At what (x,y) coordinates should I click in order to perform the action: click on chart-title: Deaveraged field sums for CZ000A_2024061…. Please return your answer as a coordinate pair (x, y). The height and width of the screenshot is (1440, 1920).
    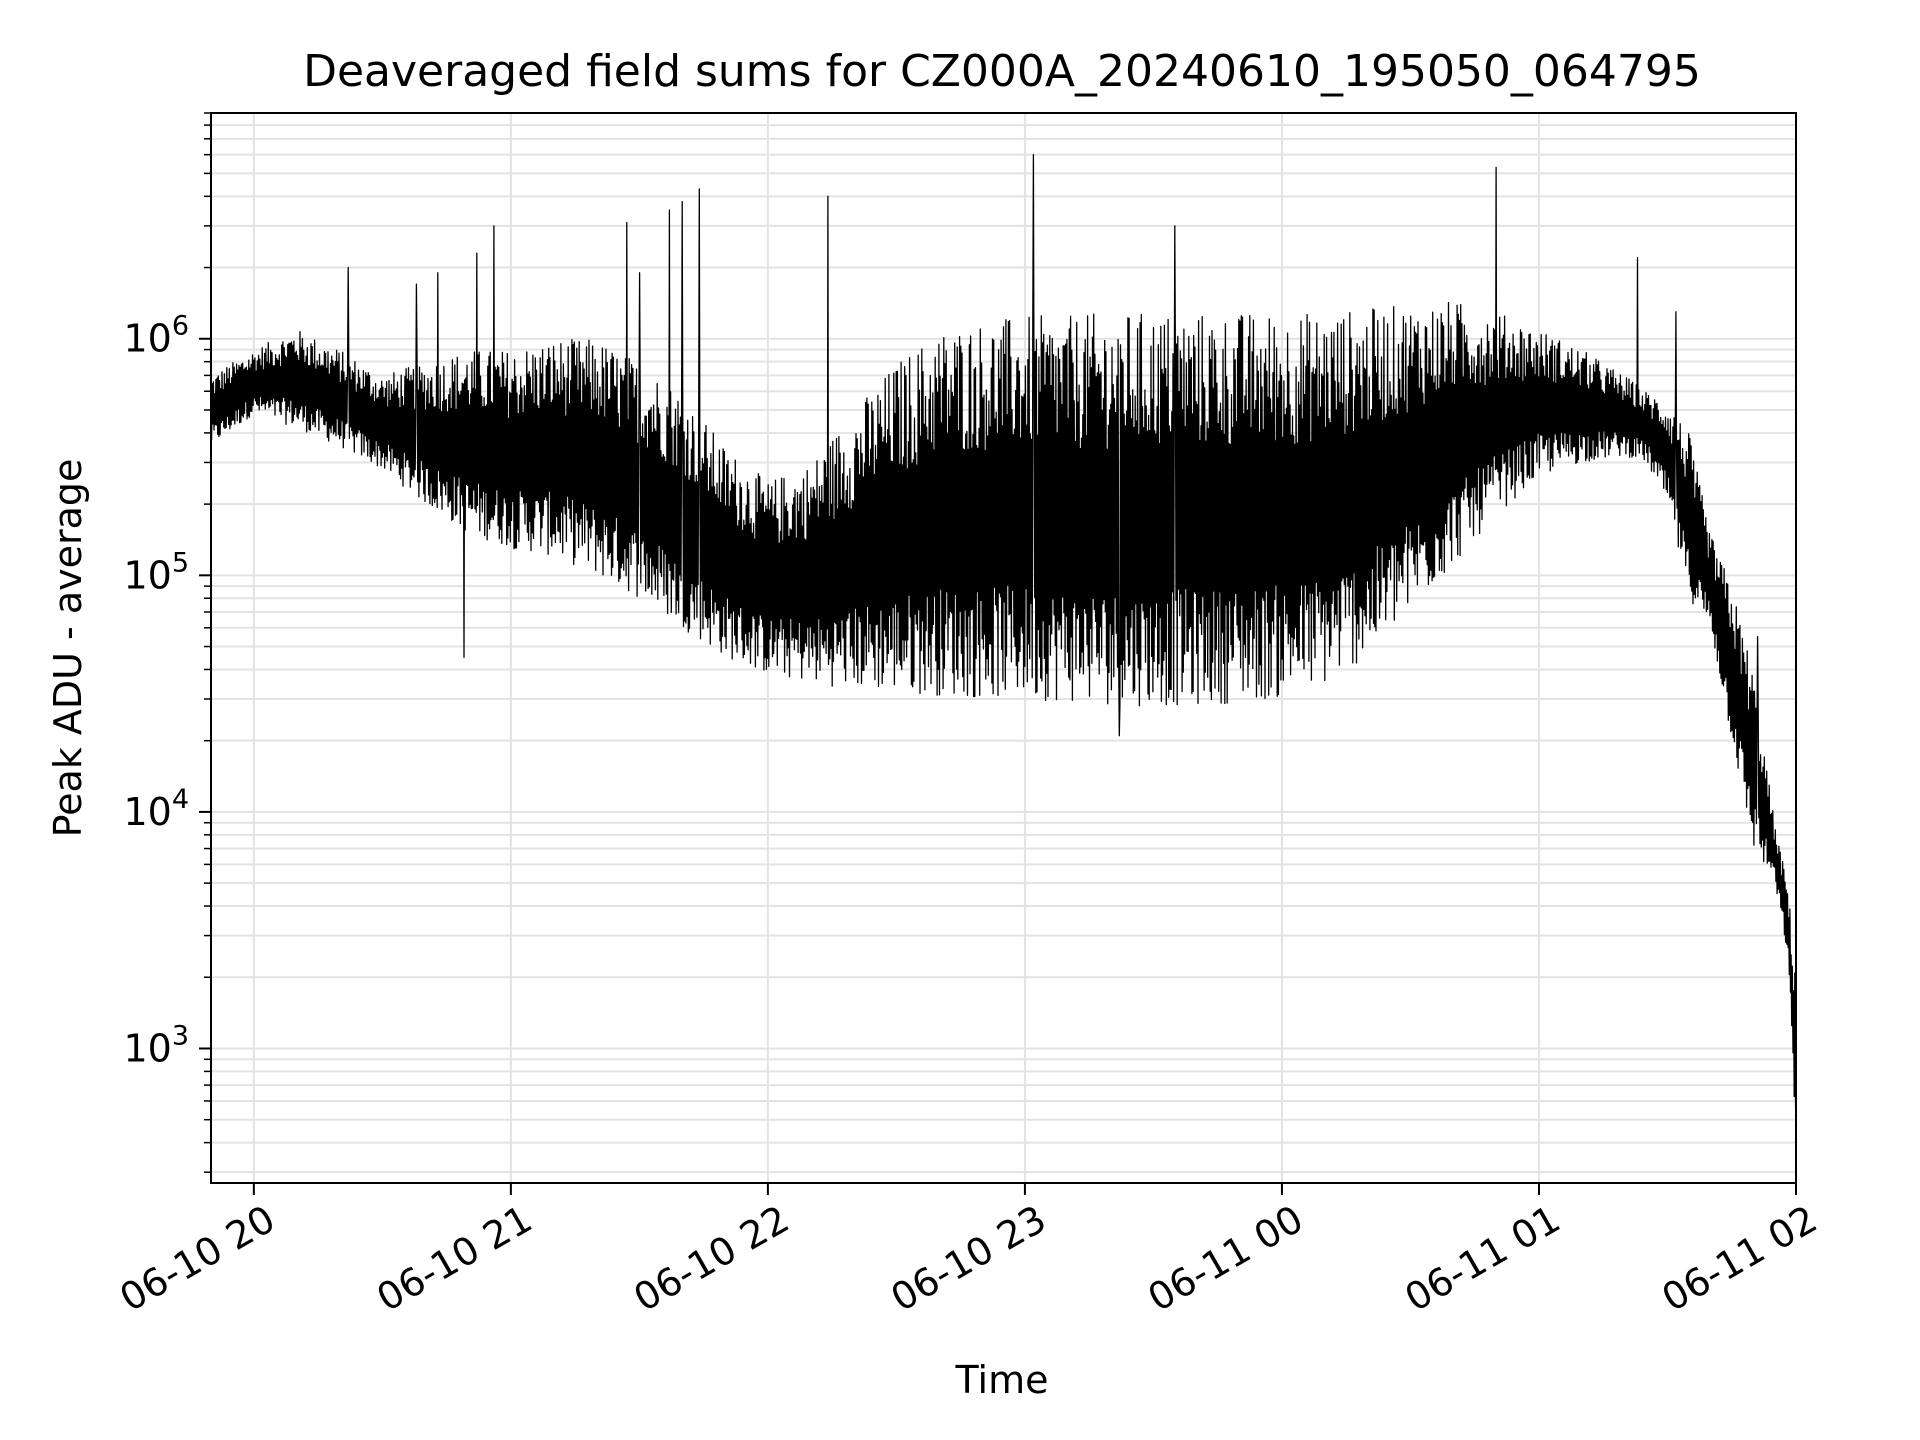
    Looking at the image, I should click on (1002, 71).